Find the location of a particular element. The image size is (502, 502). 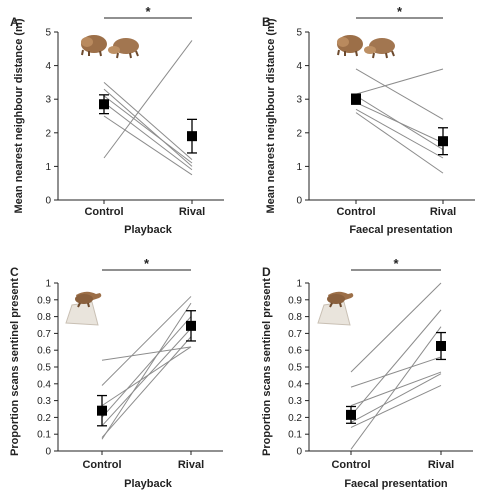

panel-letter: B is located at coordinates (266, 22).